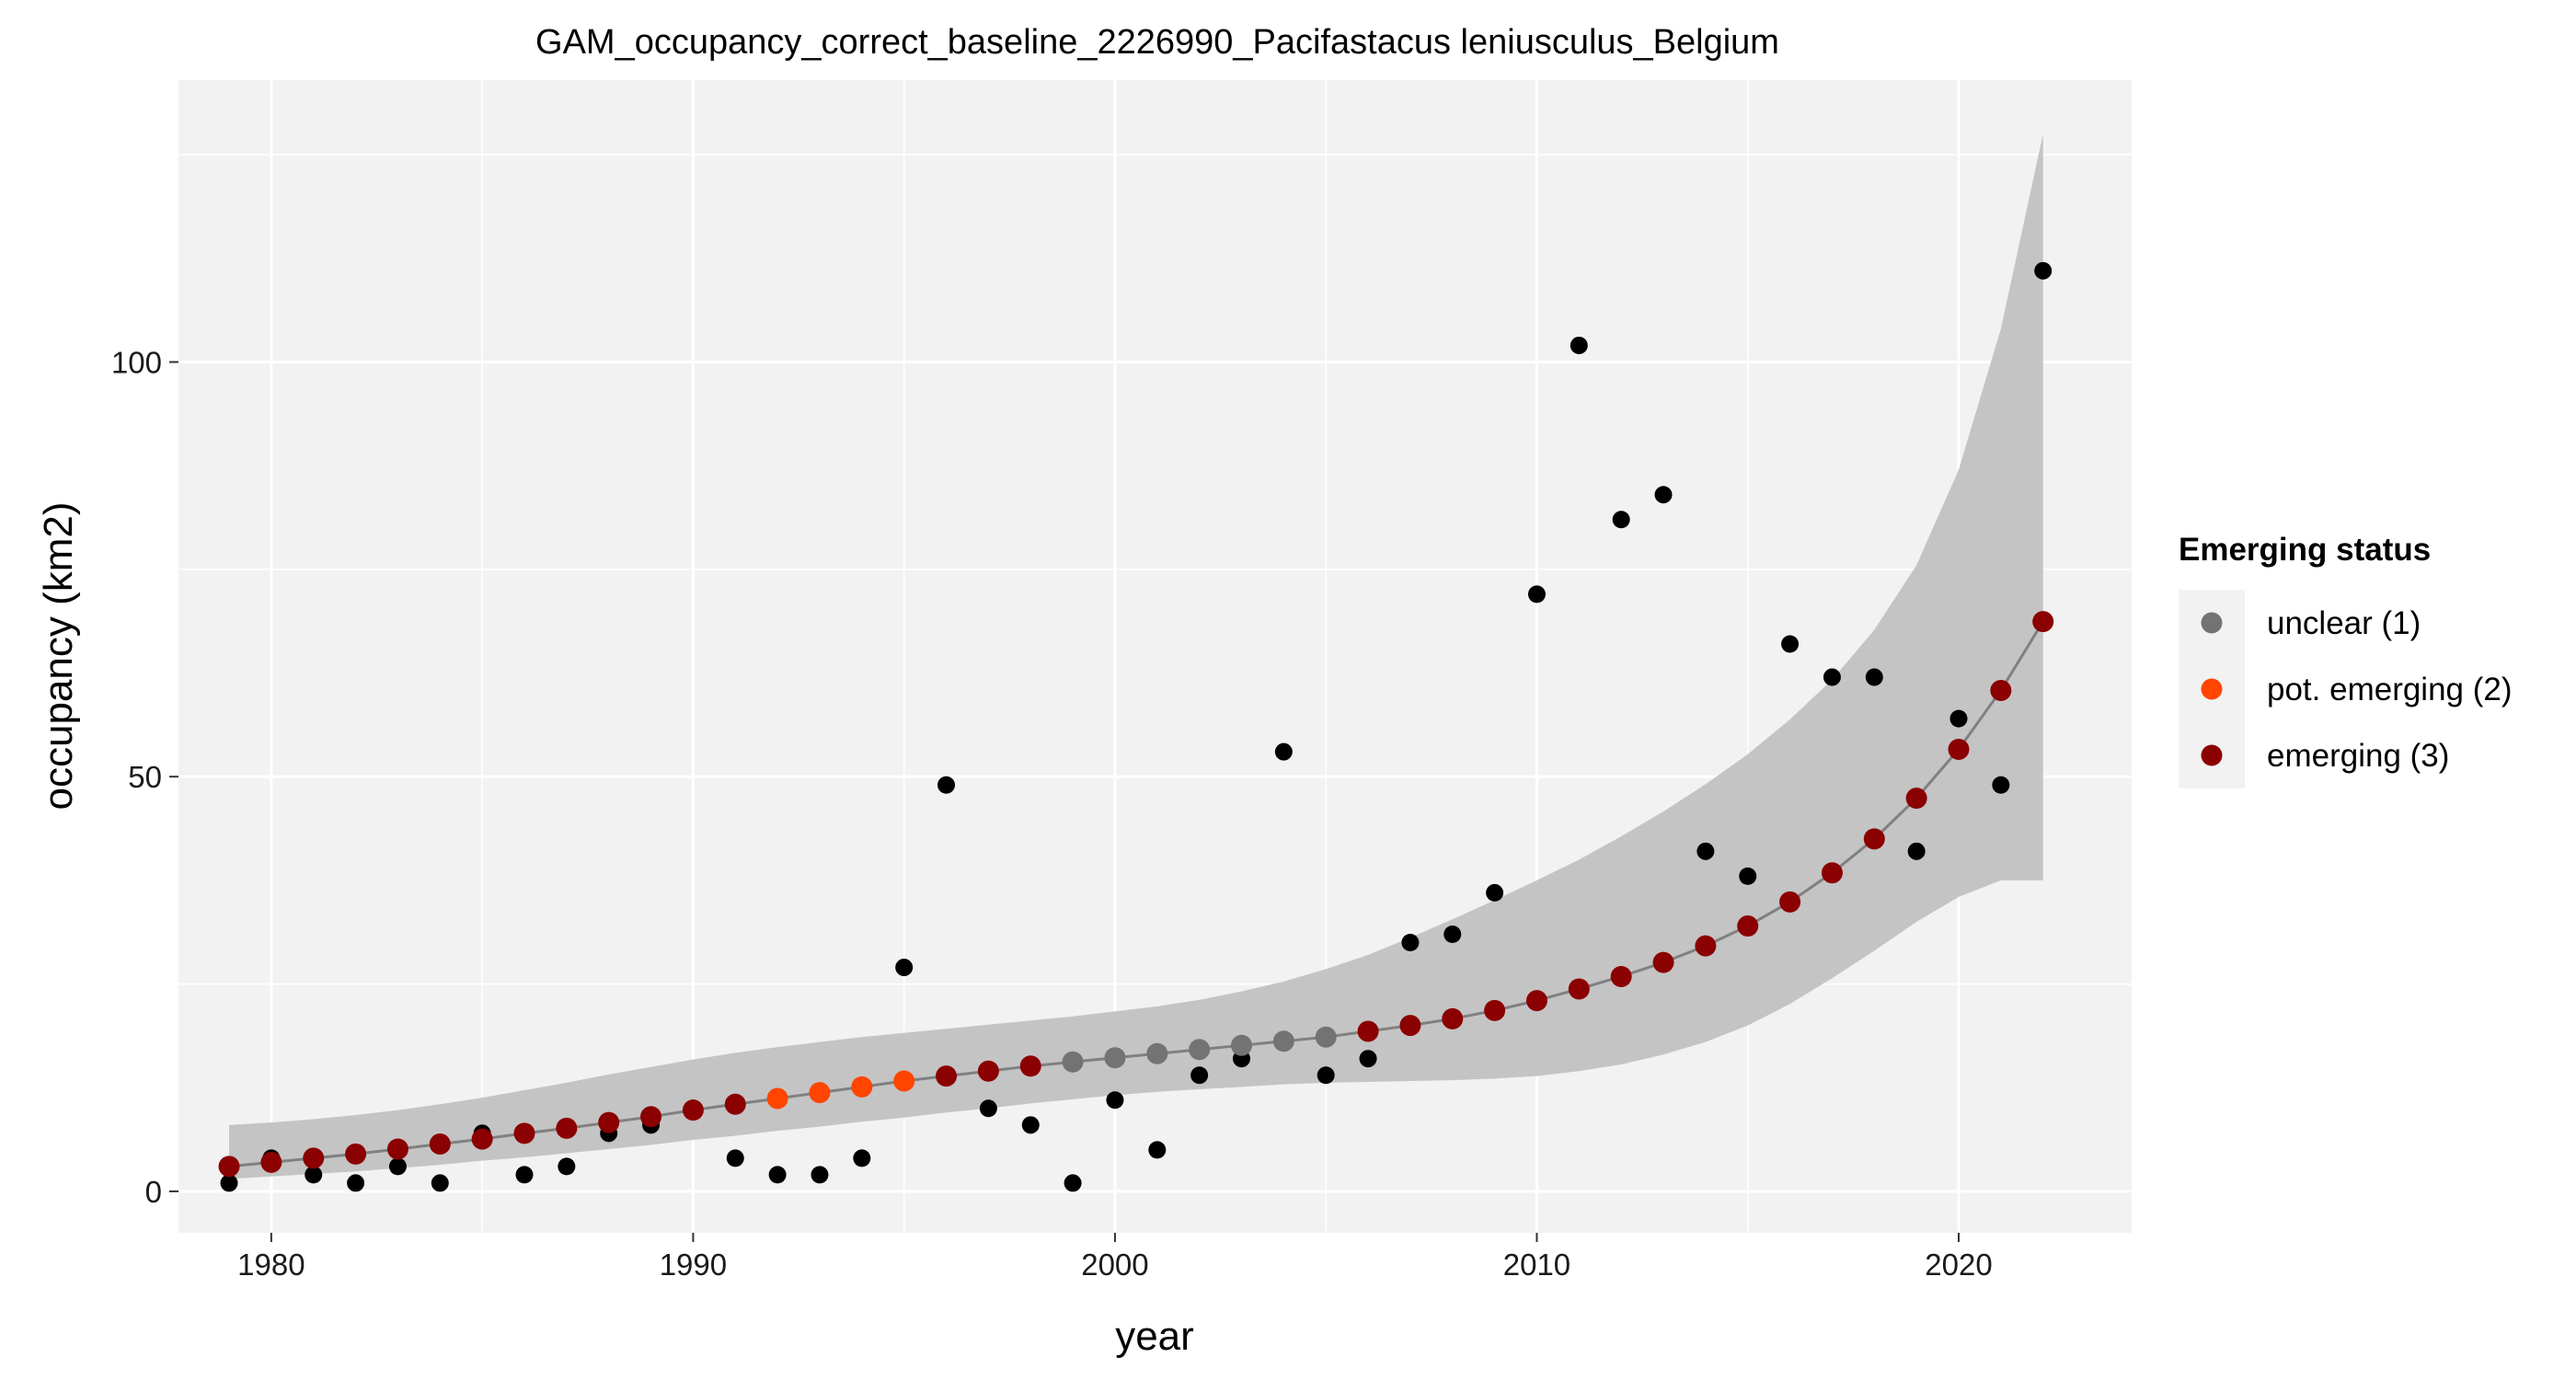 The image size is (2576, 1380). I want to click on legend-keys, so click(2212, 689).